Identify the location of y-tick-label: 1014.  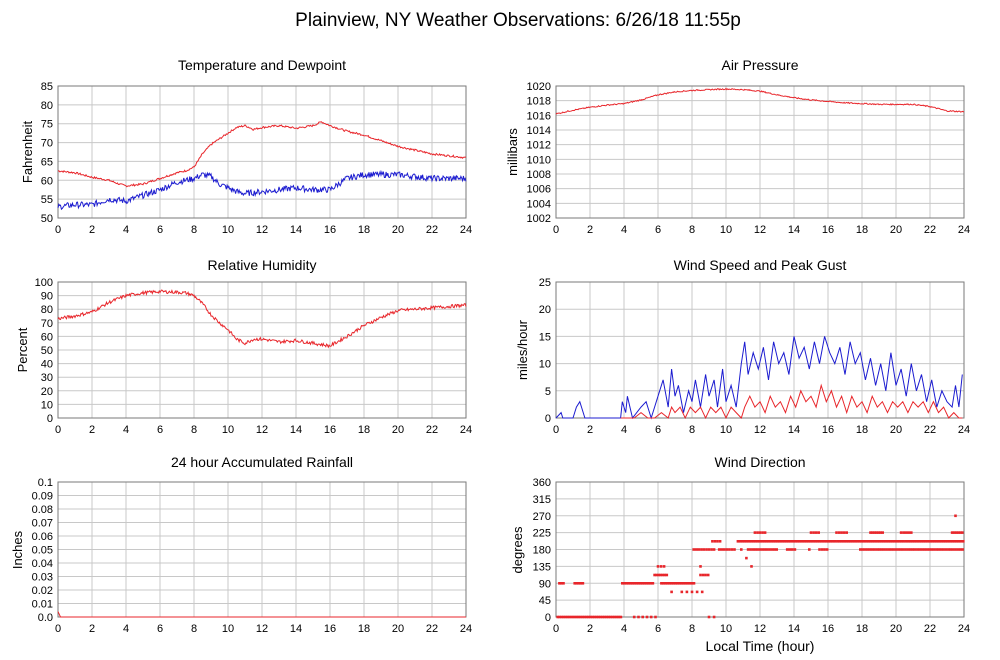
(539, 131).